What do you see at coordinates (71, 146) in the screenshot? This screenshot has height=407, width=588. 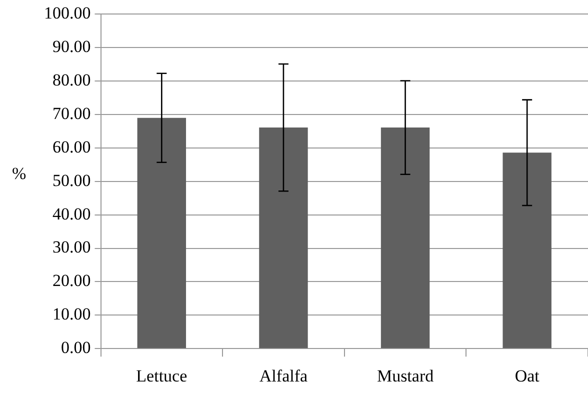 I see `y-tick-label: 60.00` at bounding box center [71, 146].